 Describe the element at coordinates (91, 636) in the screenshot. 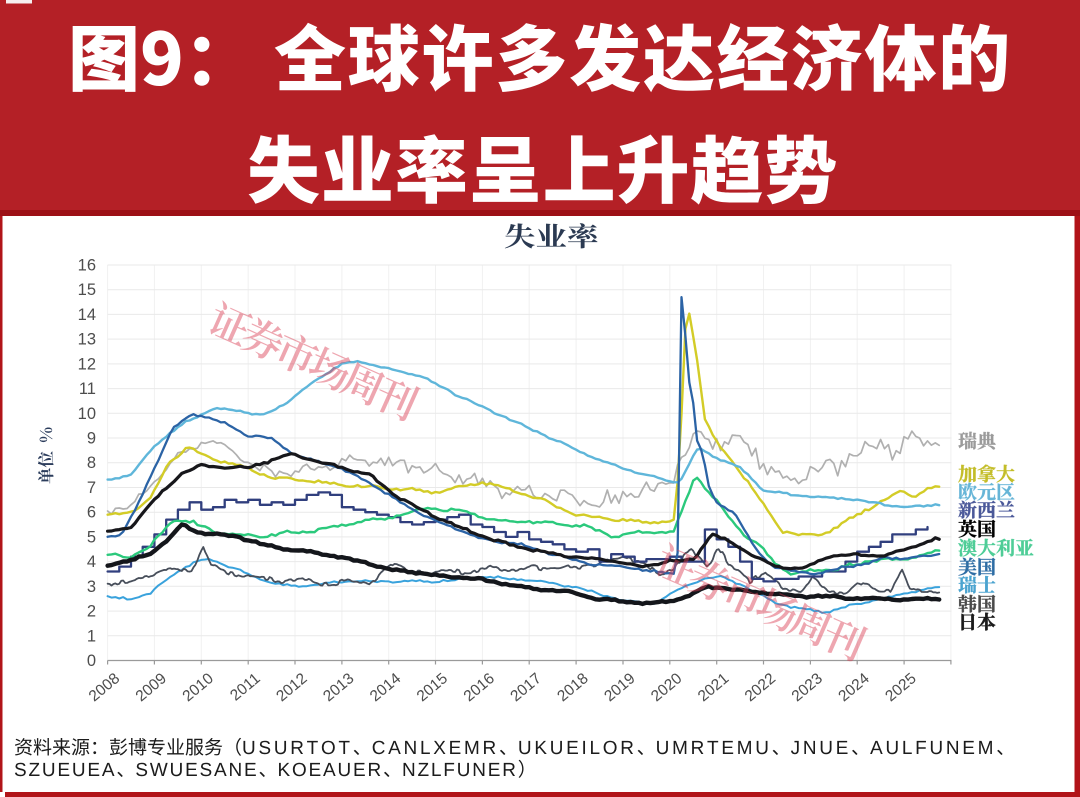

I see `svg-text: 1` at that location.